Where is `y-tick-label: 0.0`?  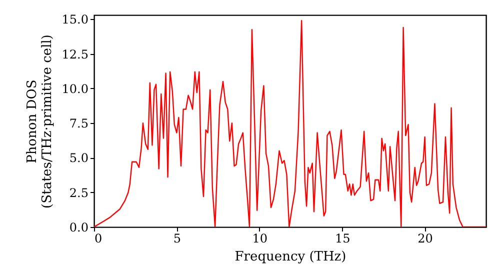
y-tick-label: 0.0 is located at coordinates (78, 227).